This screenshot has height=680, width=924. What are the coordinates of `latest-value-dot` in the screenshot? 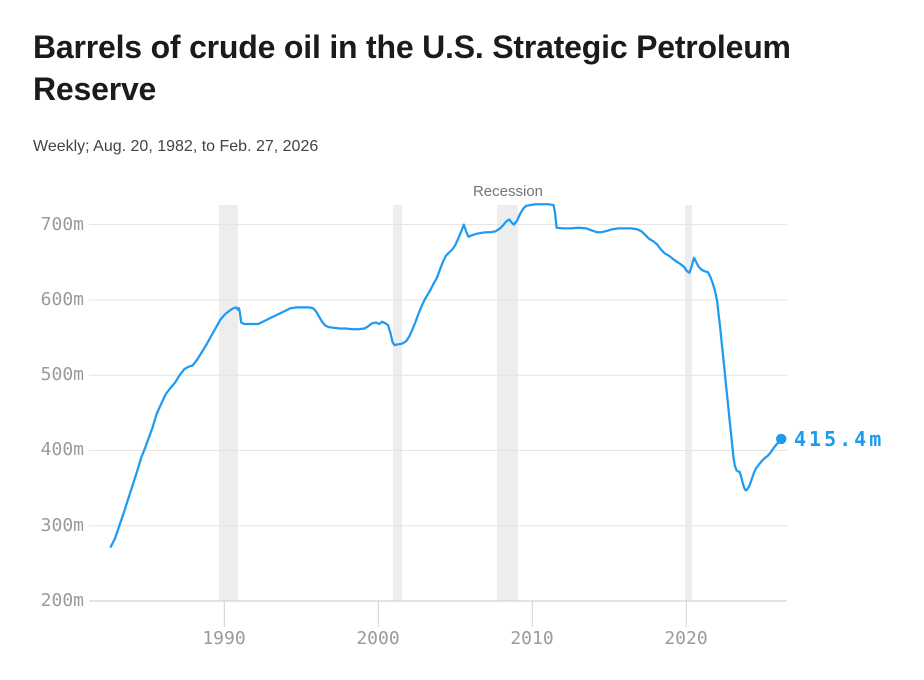 It's located at (781, 439).